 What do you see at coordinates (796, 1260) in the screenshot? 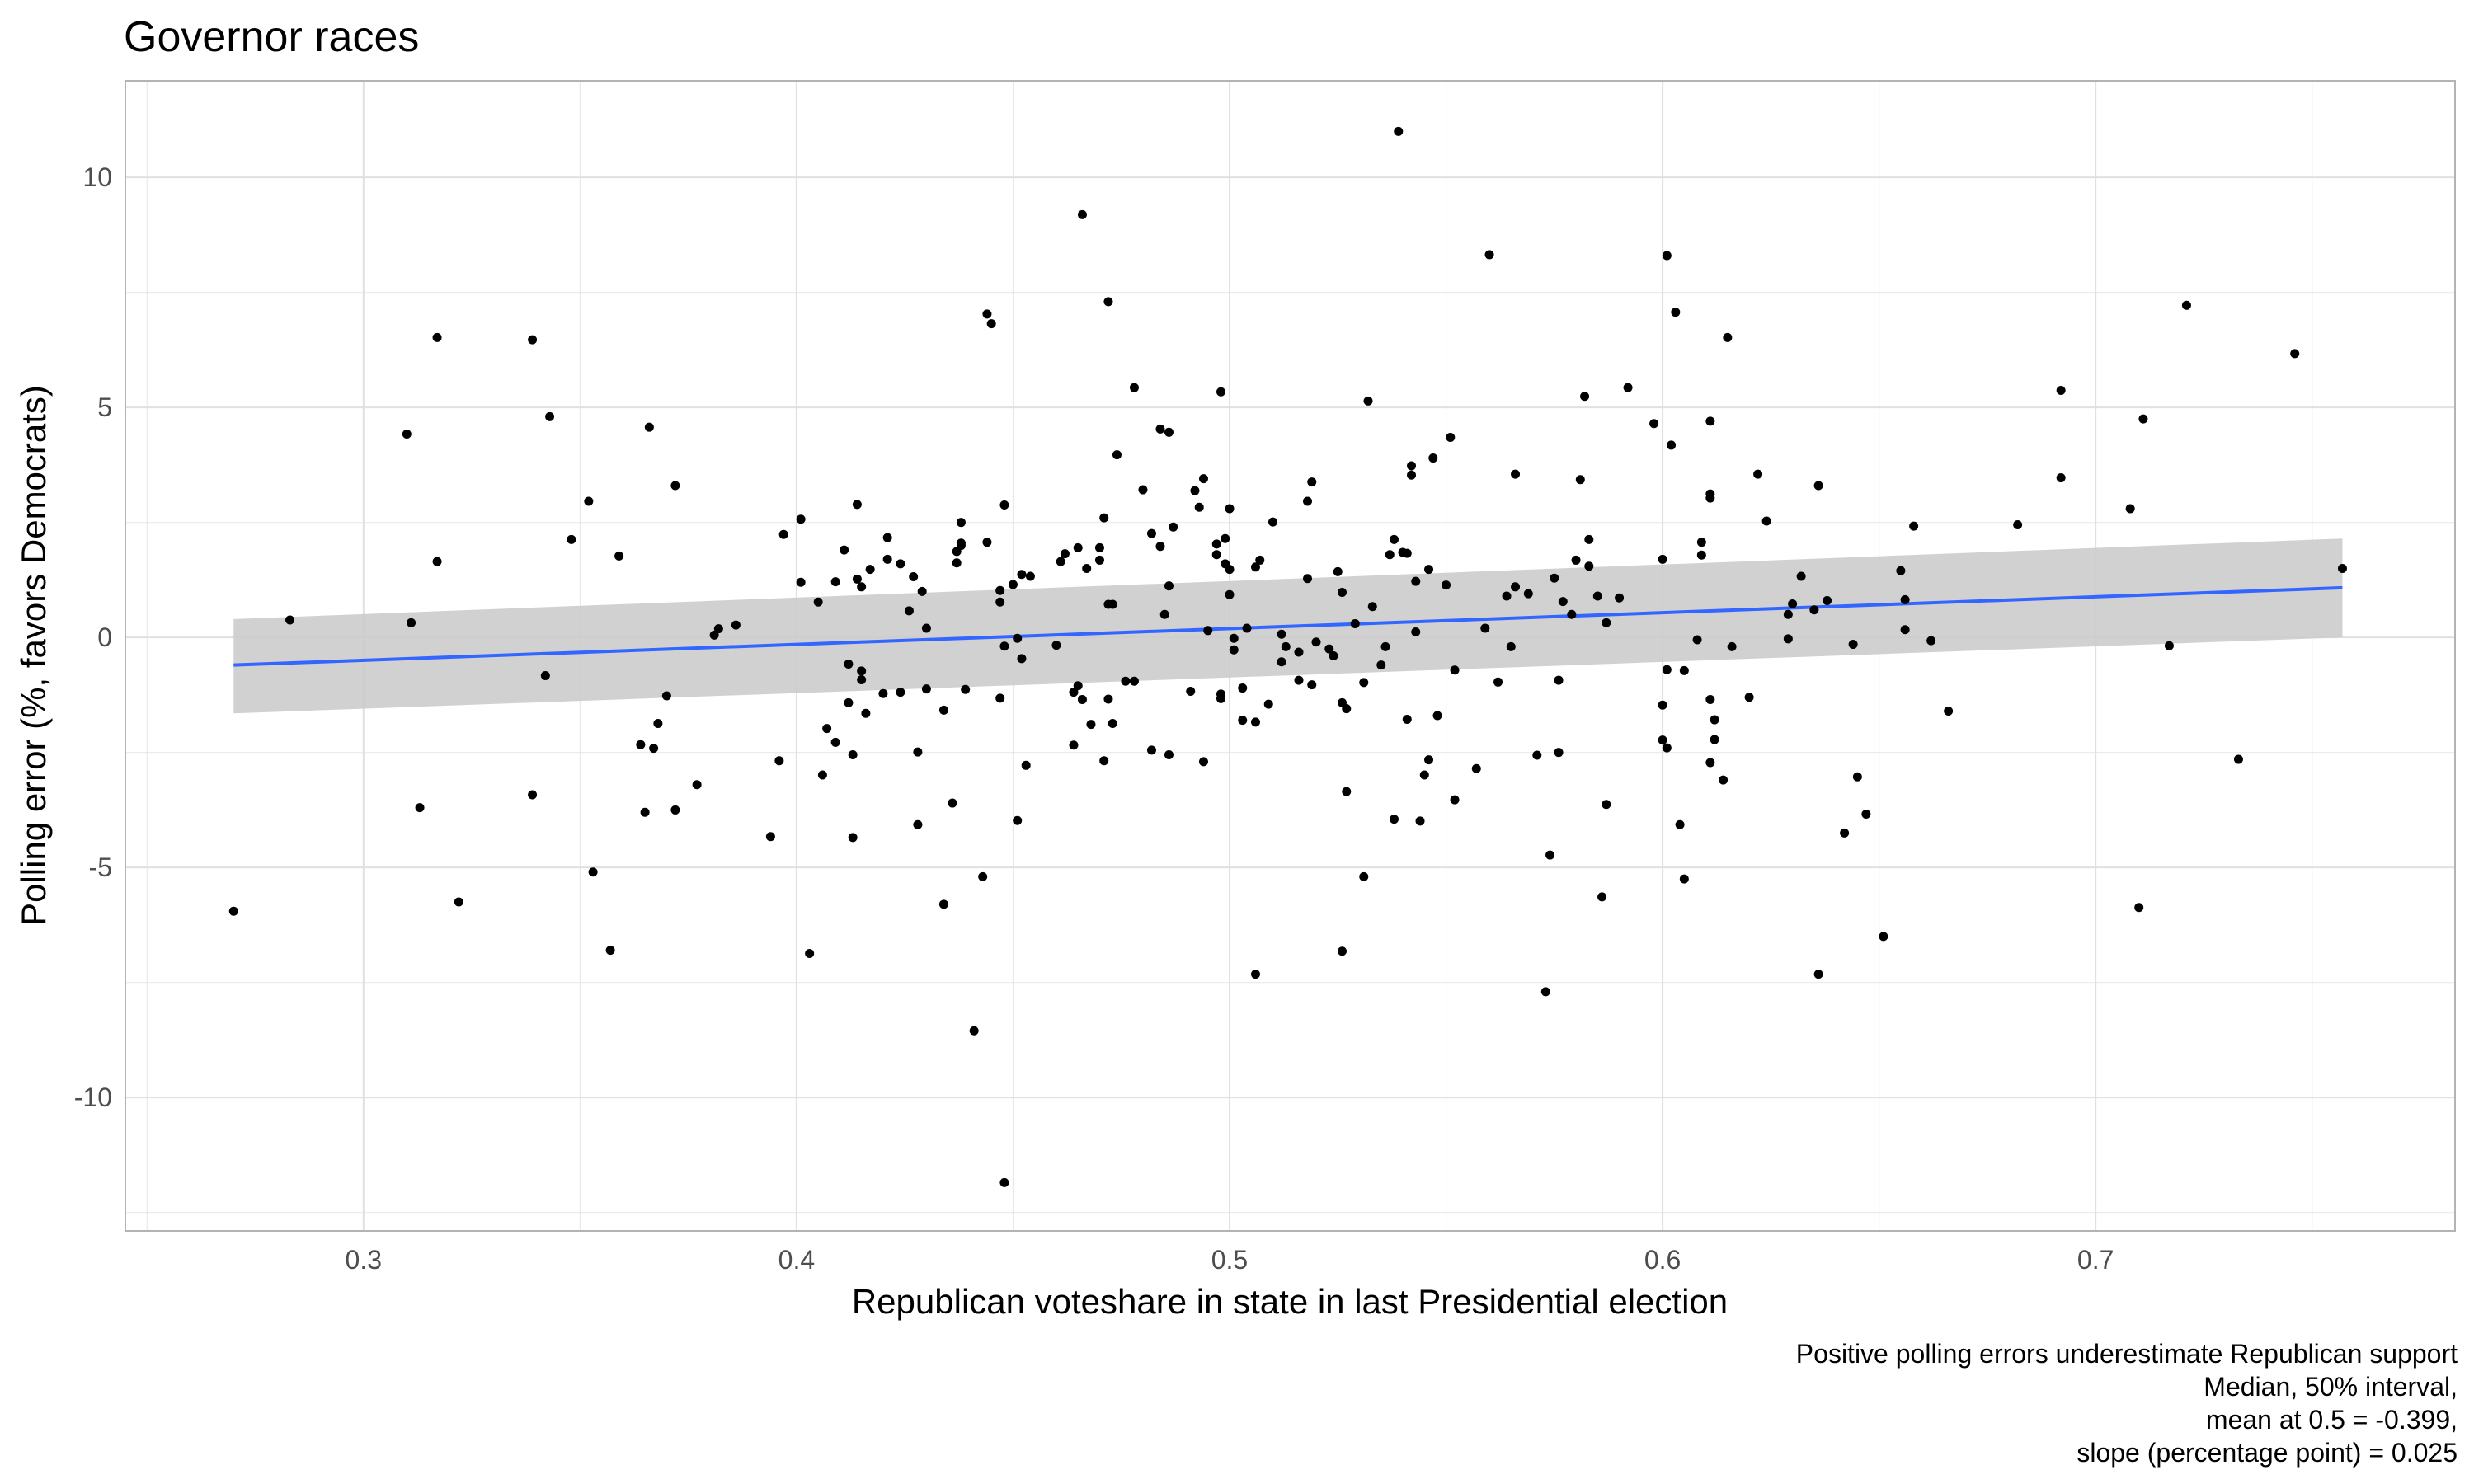
I see `x-tick-label: 0.4` at bounding box center [796, 1260].